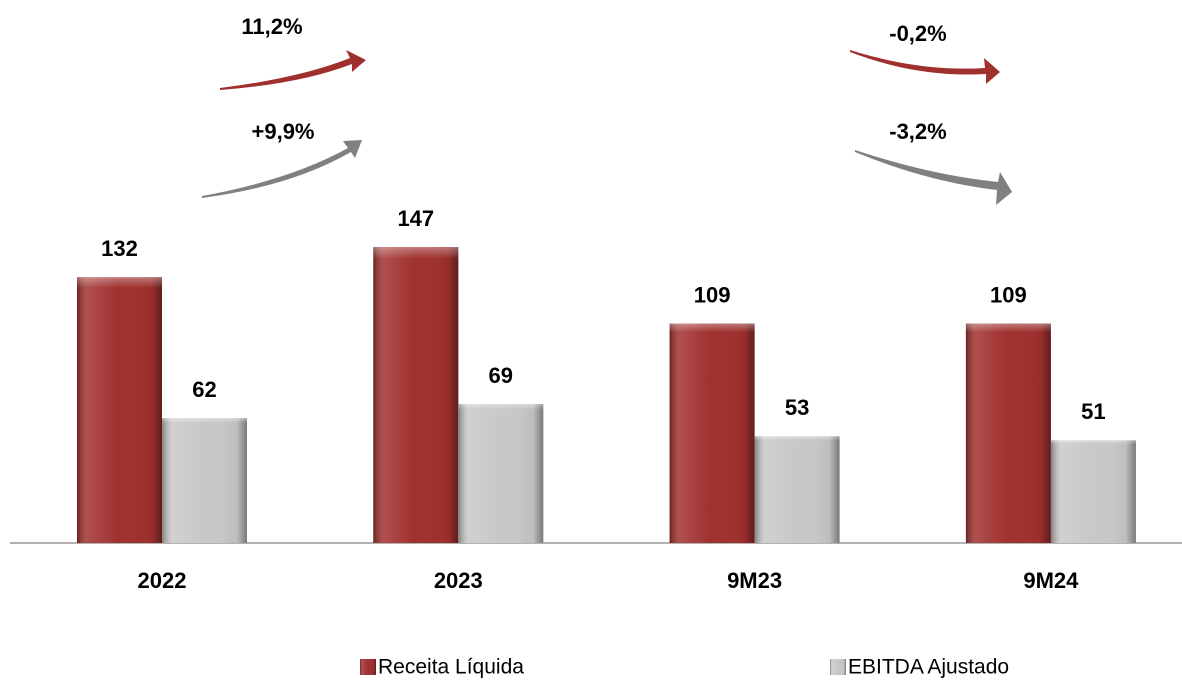  Describe the element at coordinates (283, 131) in the screenshot. I see `annotation: +9,9%` at that location.